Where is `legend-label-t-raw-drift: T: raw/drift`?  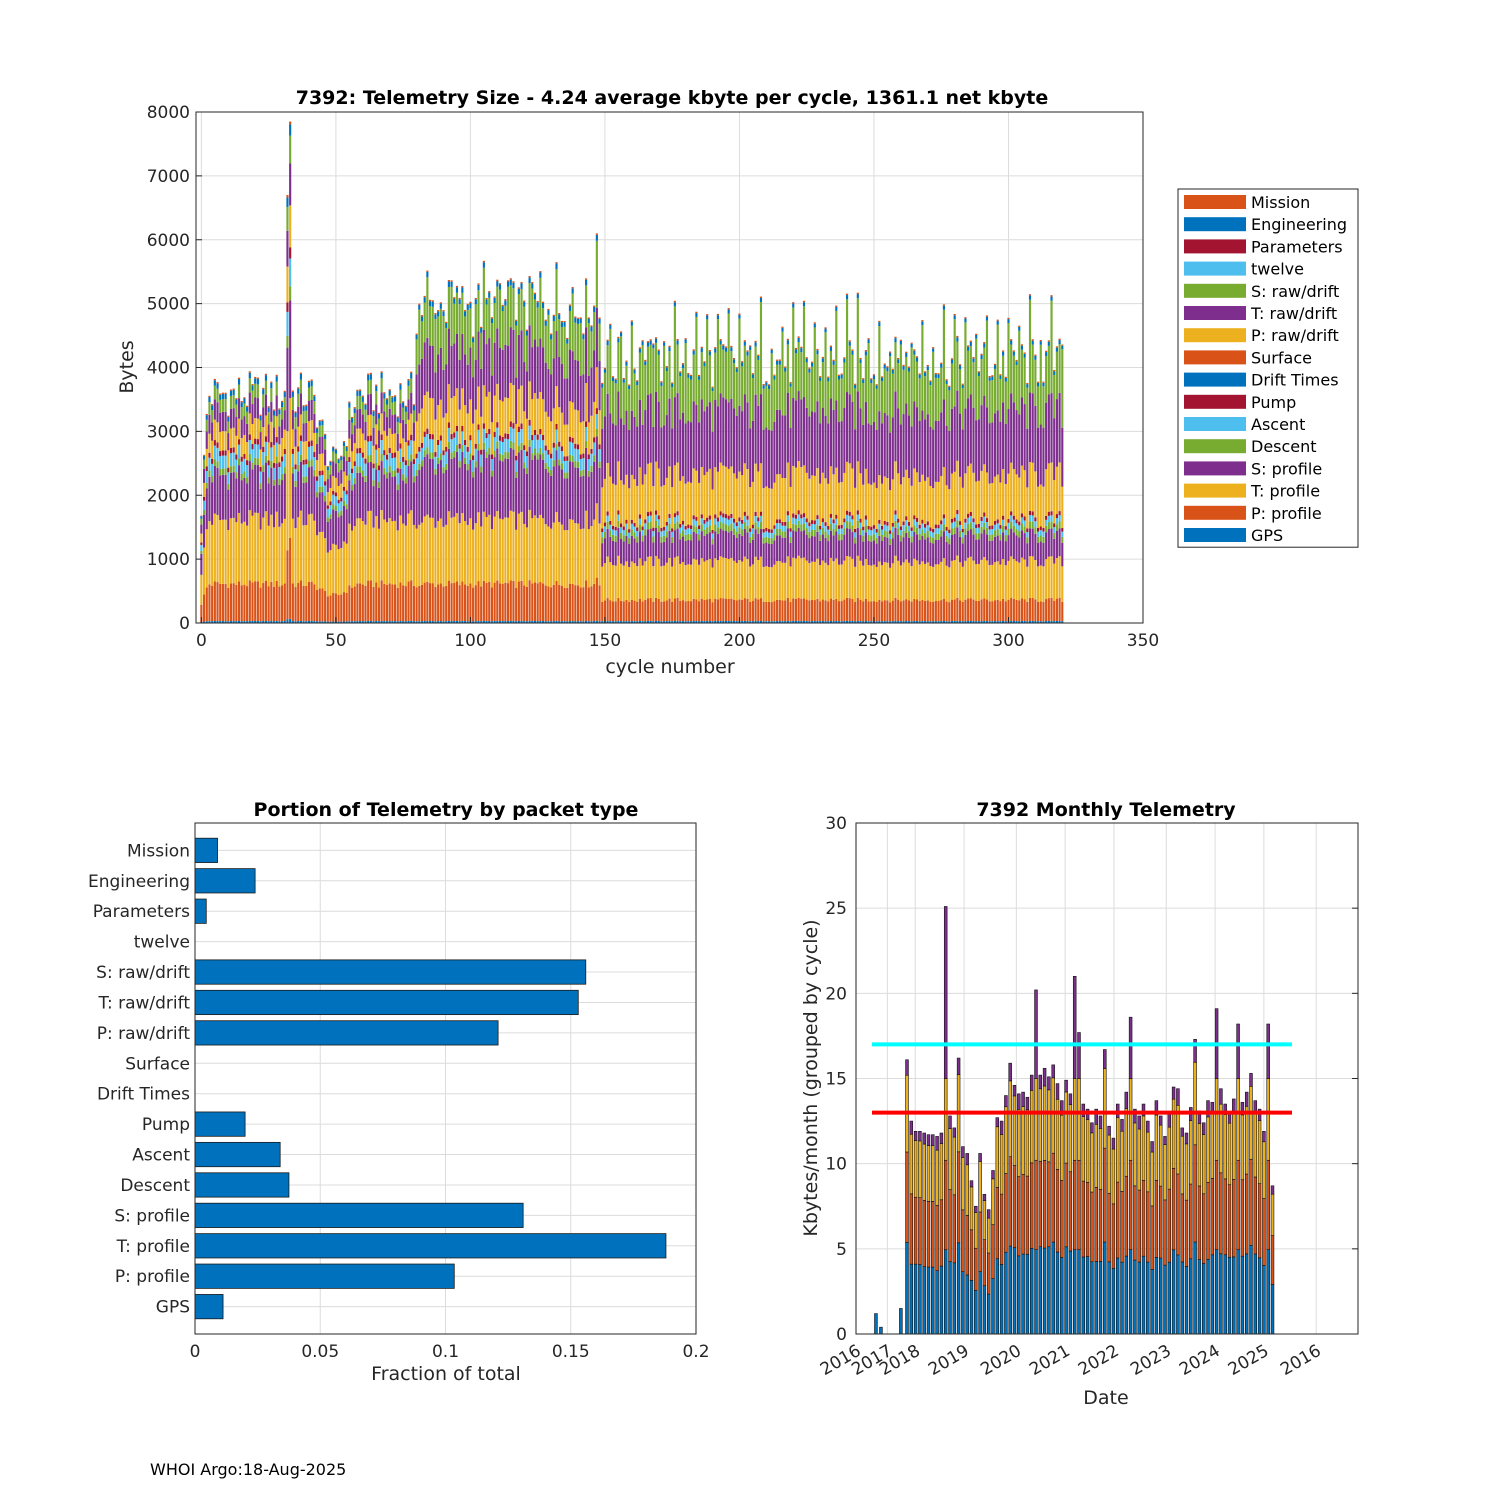 legend-label-t-raw-drift: T: raw/drift is located at coordinates (1293, 313).